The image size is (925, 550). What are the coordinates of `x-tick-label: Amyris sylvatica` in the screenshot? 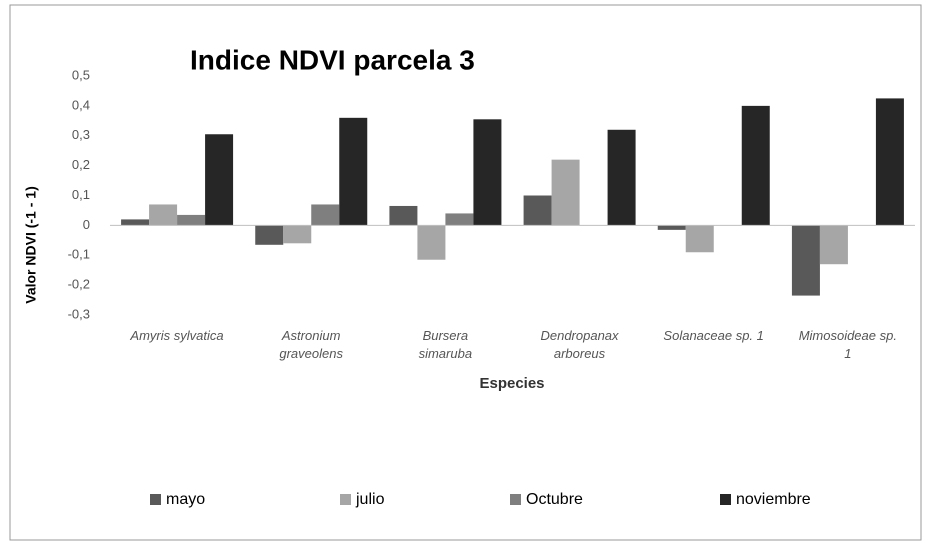 It's located at (177, 335).